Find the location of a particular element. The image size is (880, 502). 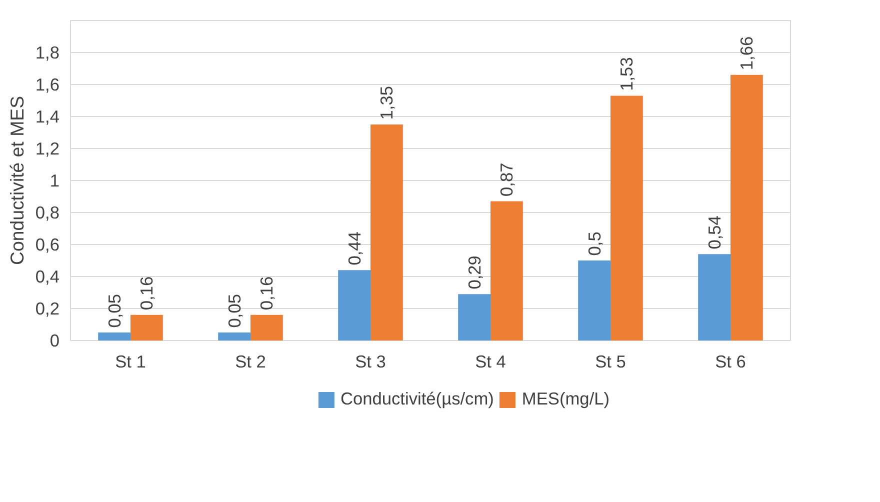

x-tick-label: St 5 is located at coordinates (610, 362).